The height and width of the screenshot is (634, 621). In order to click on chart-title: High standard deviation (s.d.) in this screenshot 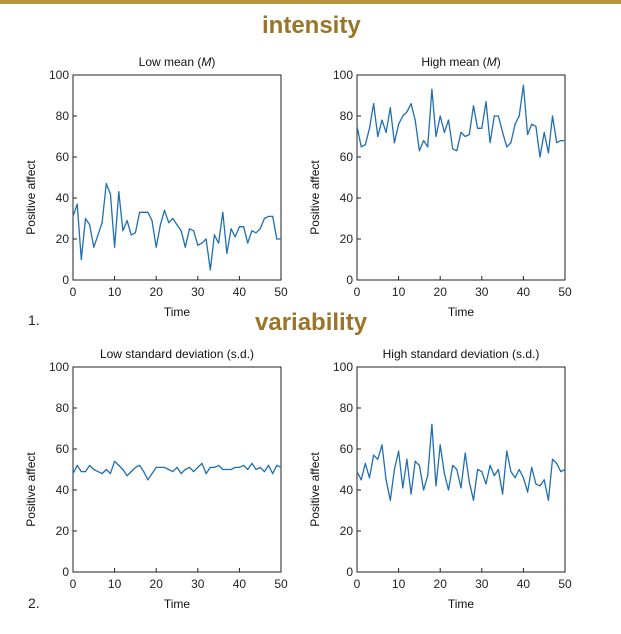, I will do `click(461, 354)`.